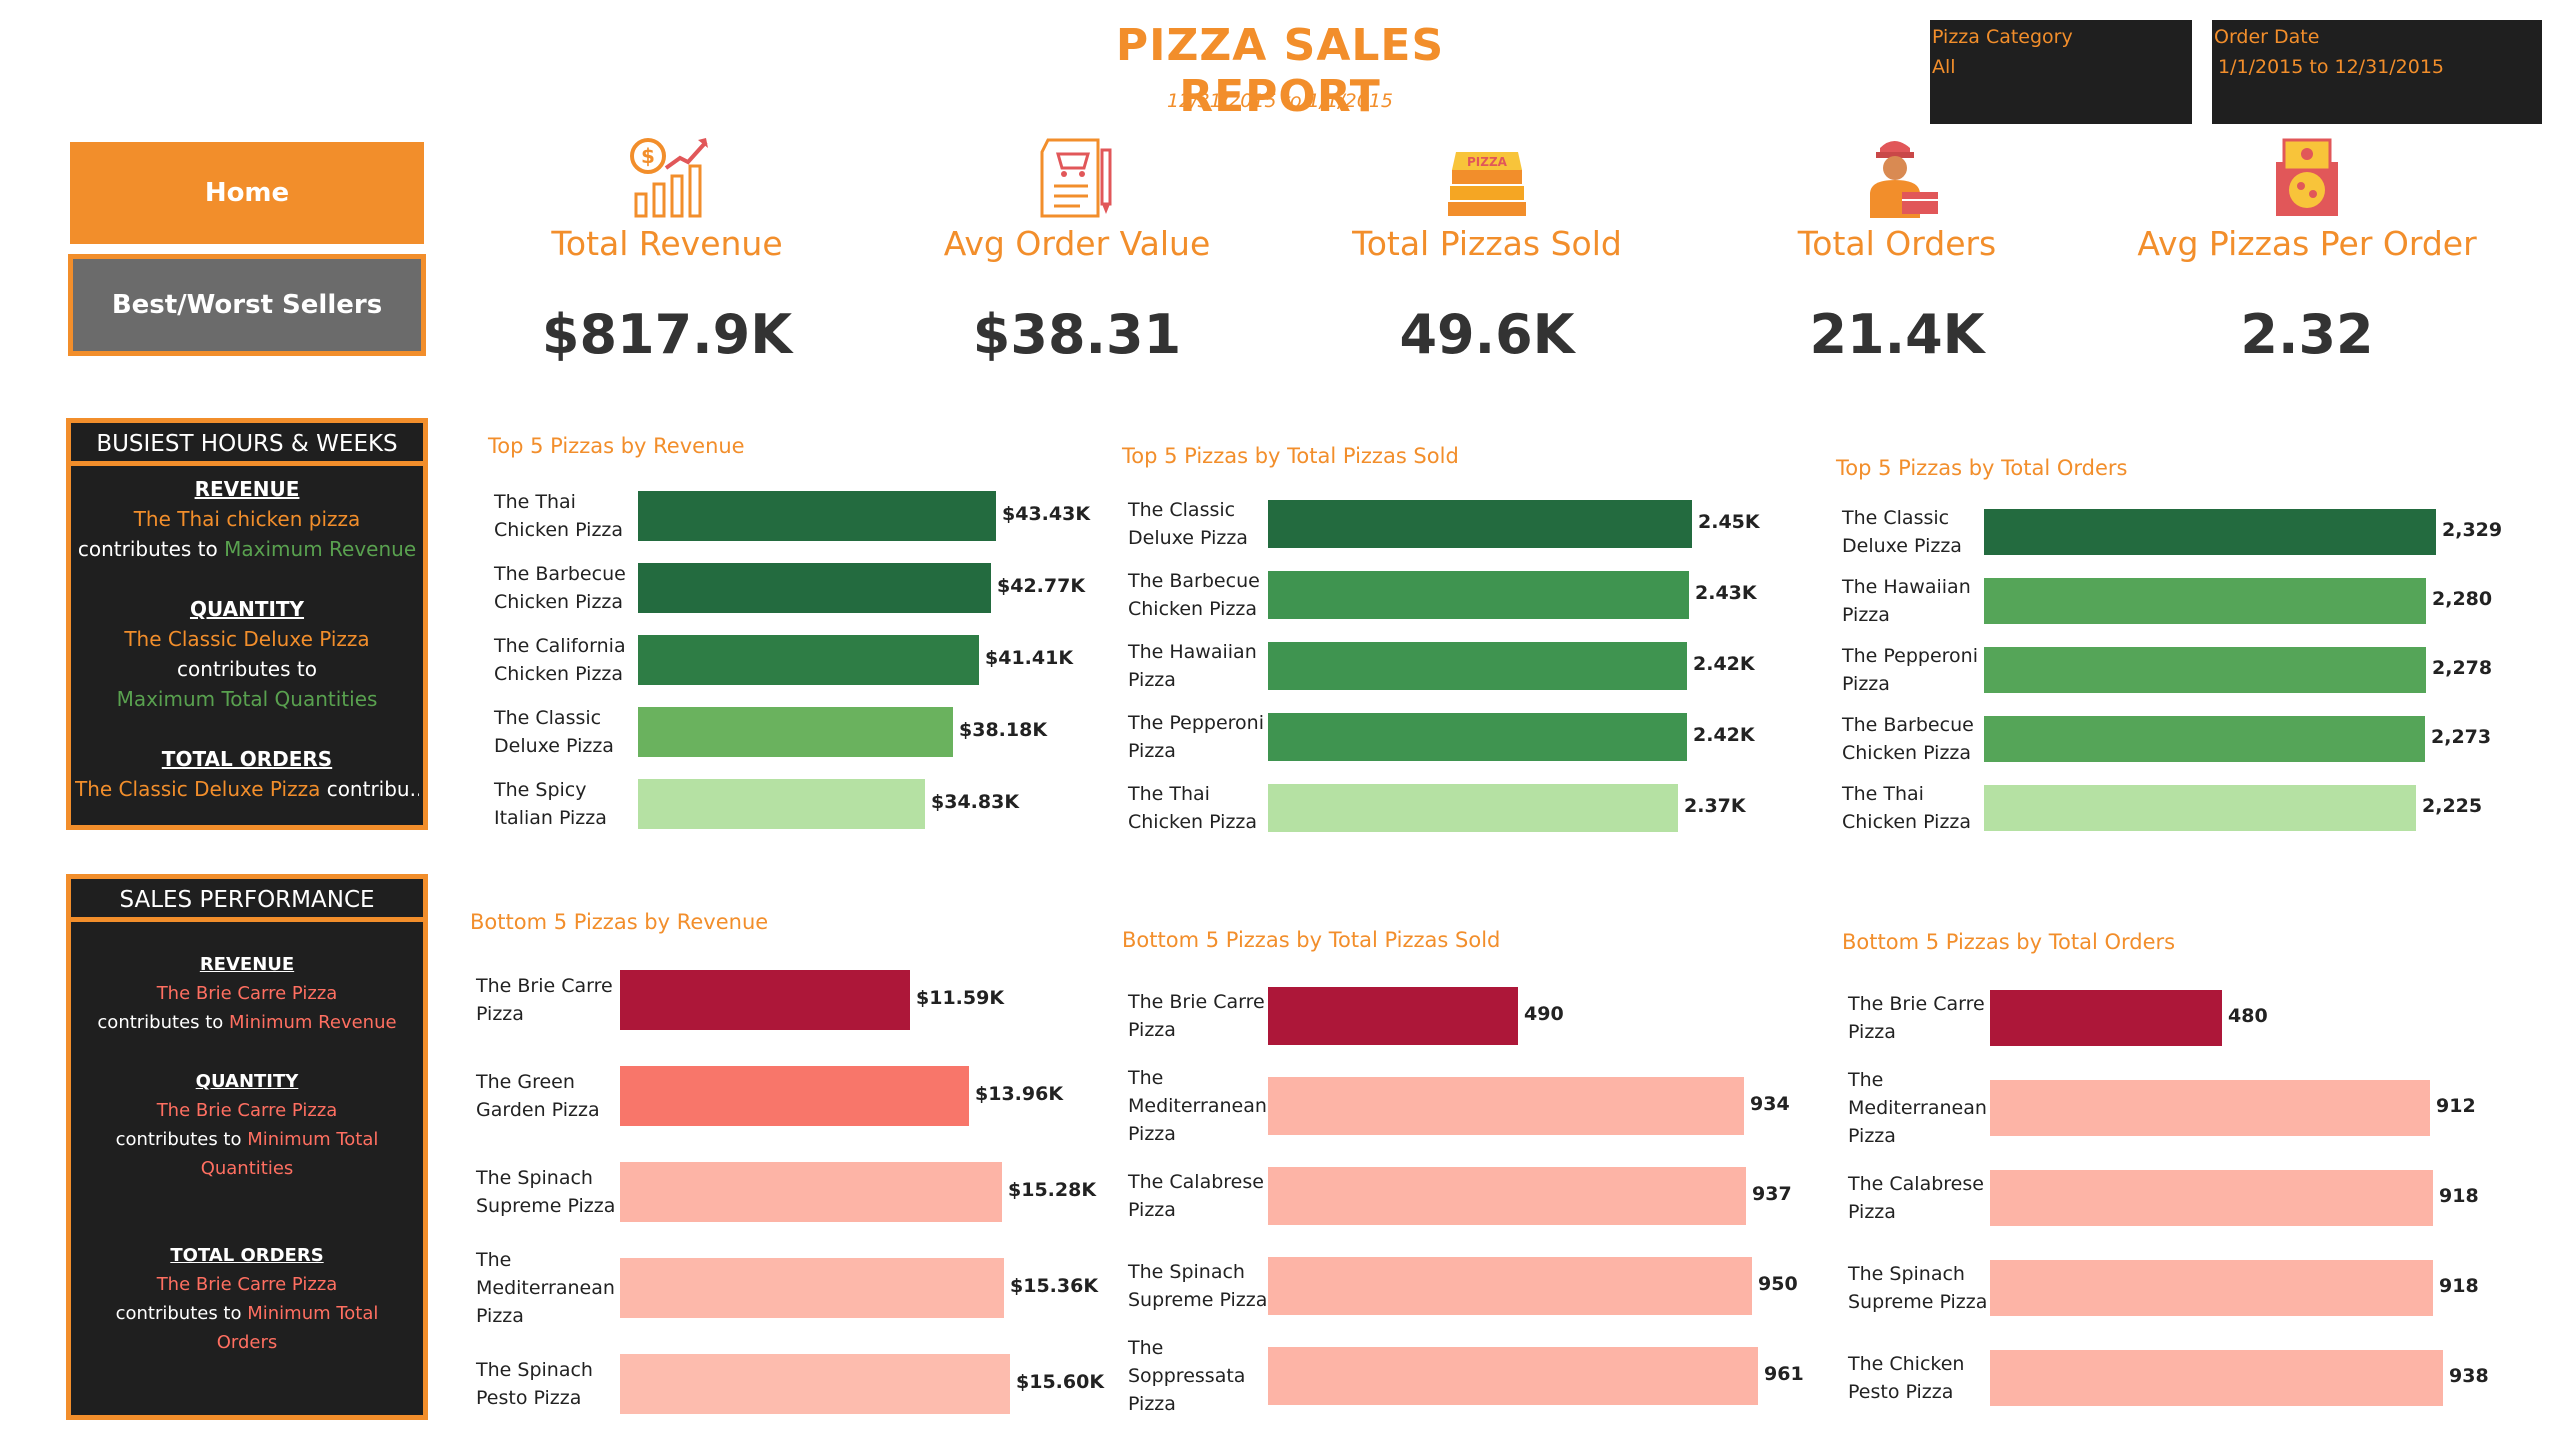 This screenshot has width=2558, height=1438. Describe the element at coordinates (1003, 730) in the screenshot. I see `value-label: $38.18K` at that location.